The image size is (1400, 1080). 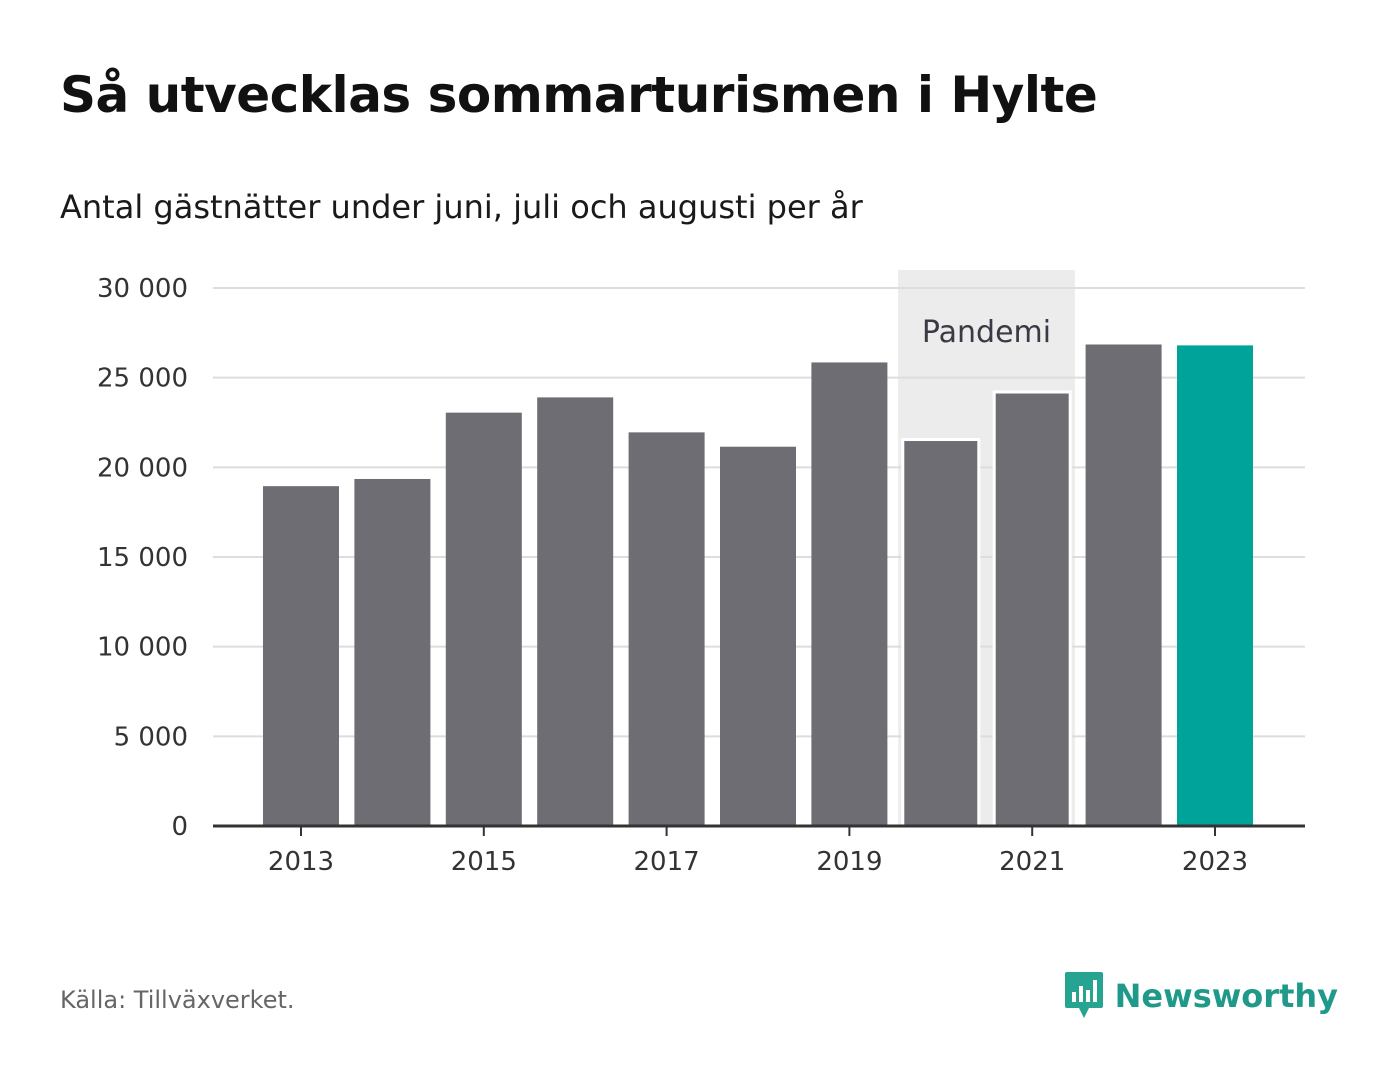 What do you see at coordinates (179, 827) in the screenshot?
I see `y-tick-label: 0` at bounding box center [179, 827].